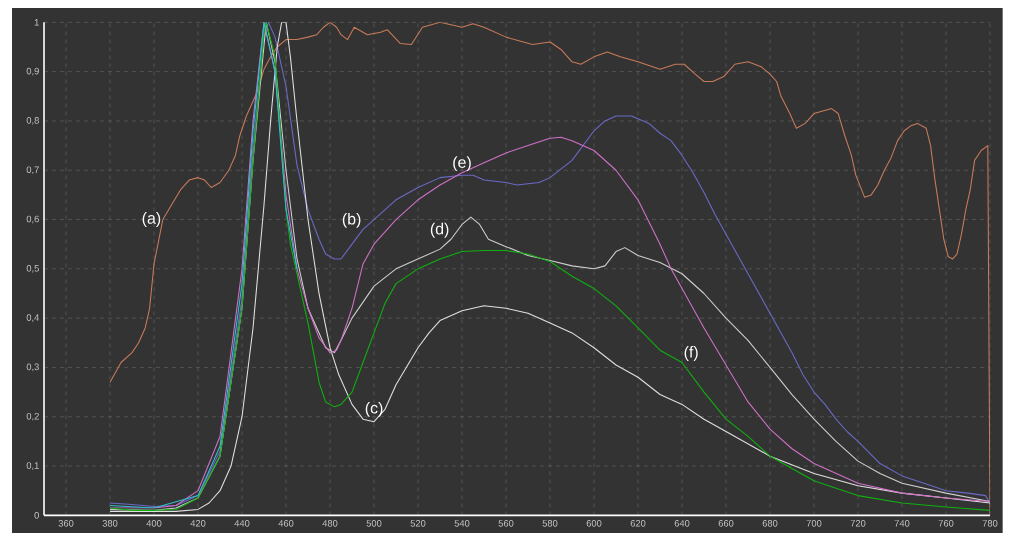  Describe the element at coordinates (32, 268) in the screenshot. I see `y-tick-label: 0,5` at that location.